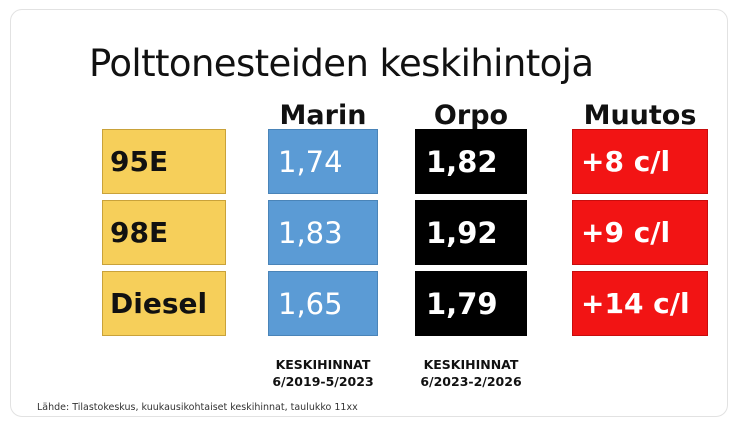  What do you see at coordinates (471, 232) in the screenshot?
I see `orpo-price-98e: 1,92` at bounding box center [471, 232].